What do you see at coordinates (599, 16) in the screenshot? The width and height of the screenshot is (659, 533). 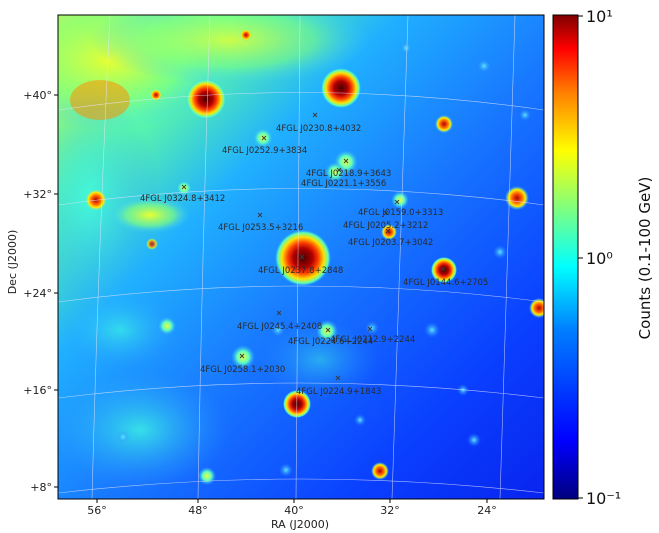 I see `colorbar-tick-top: 10¹` at bounding box center [599, 16].